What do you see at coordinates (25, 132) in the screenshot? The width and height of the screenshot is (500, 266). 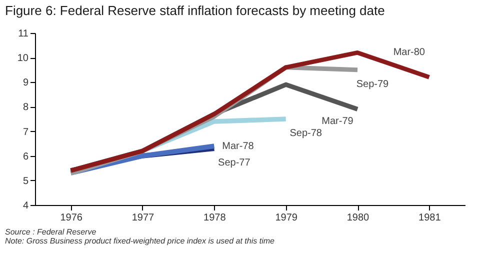 I see `y-tick-label: 7` at bounding box center [25, 132].